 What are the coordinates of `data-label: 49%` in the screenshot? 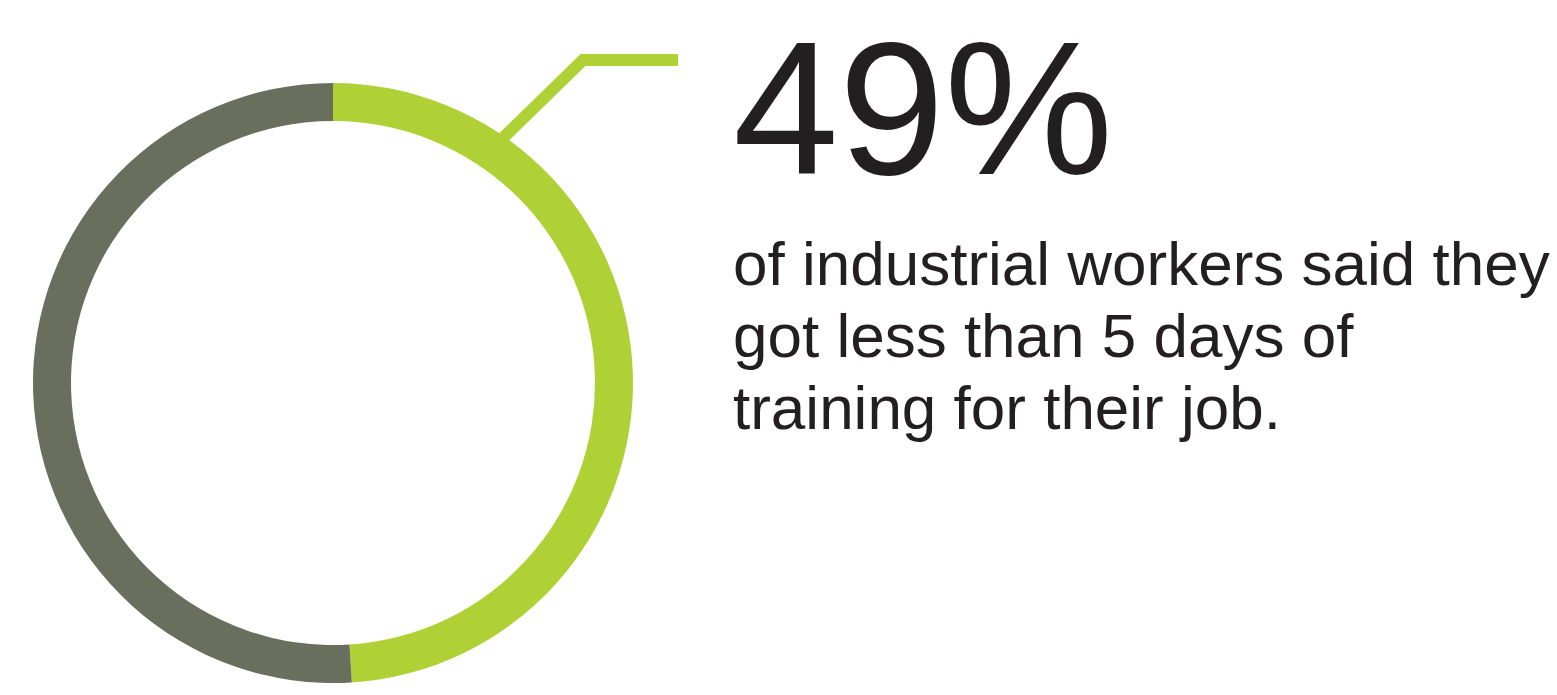 It's located at (924, 108).